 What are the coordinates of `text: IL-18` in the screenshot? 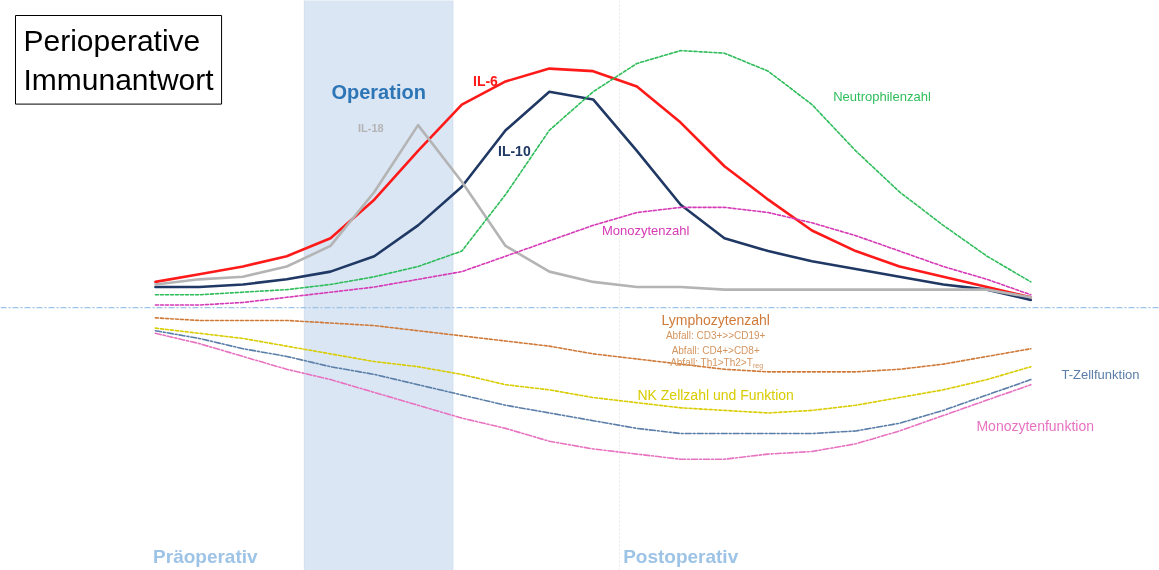 It's located at (370, 127).